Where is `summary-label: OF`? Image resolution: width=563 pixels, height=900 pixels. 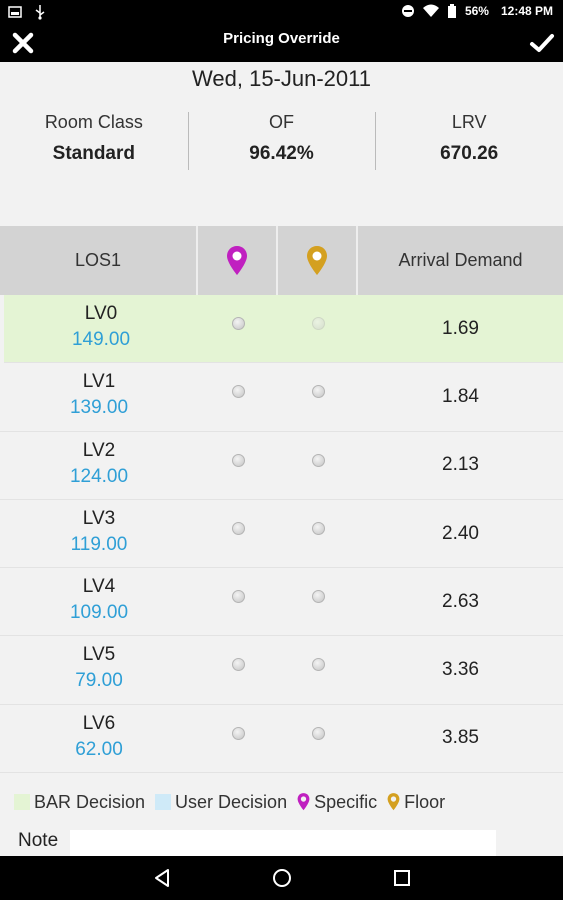 summary-label: OF is located at coordinates (281, 122).